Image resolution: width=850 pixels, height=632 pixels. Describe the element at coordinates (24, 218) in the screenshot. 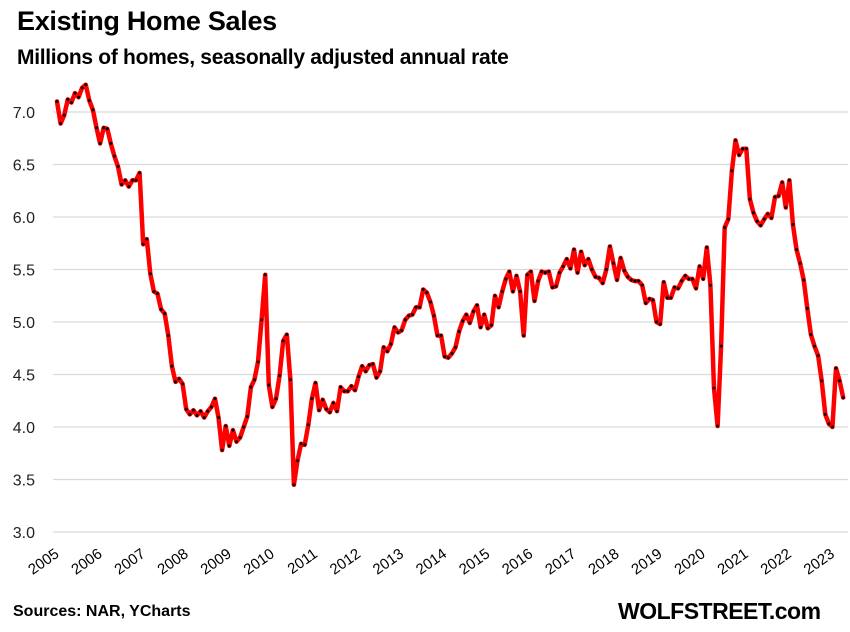

I see `y-tick-label: 6.0` at that location.